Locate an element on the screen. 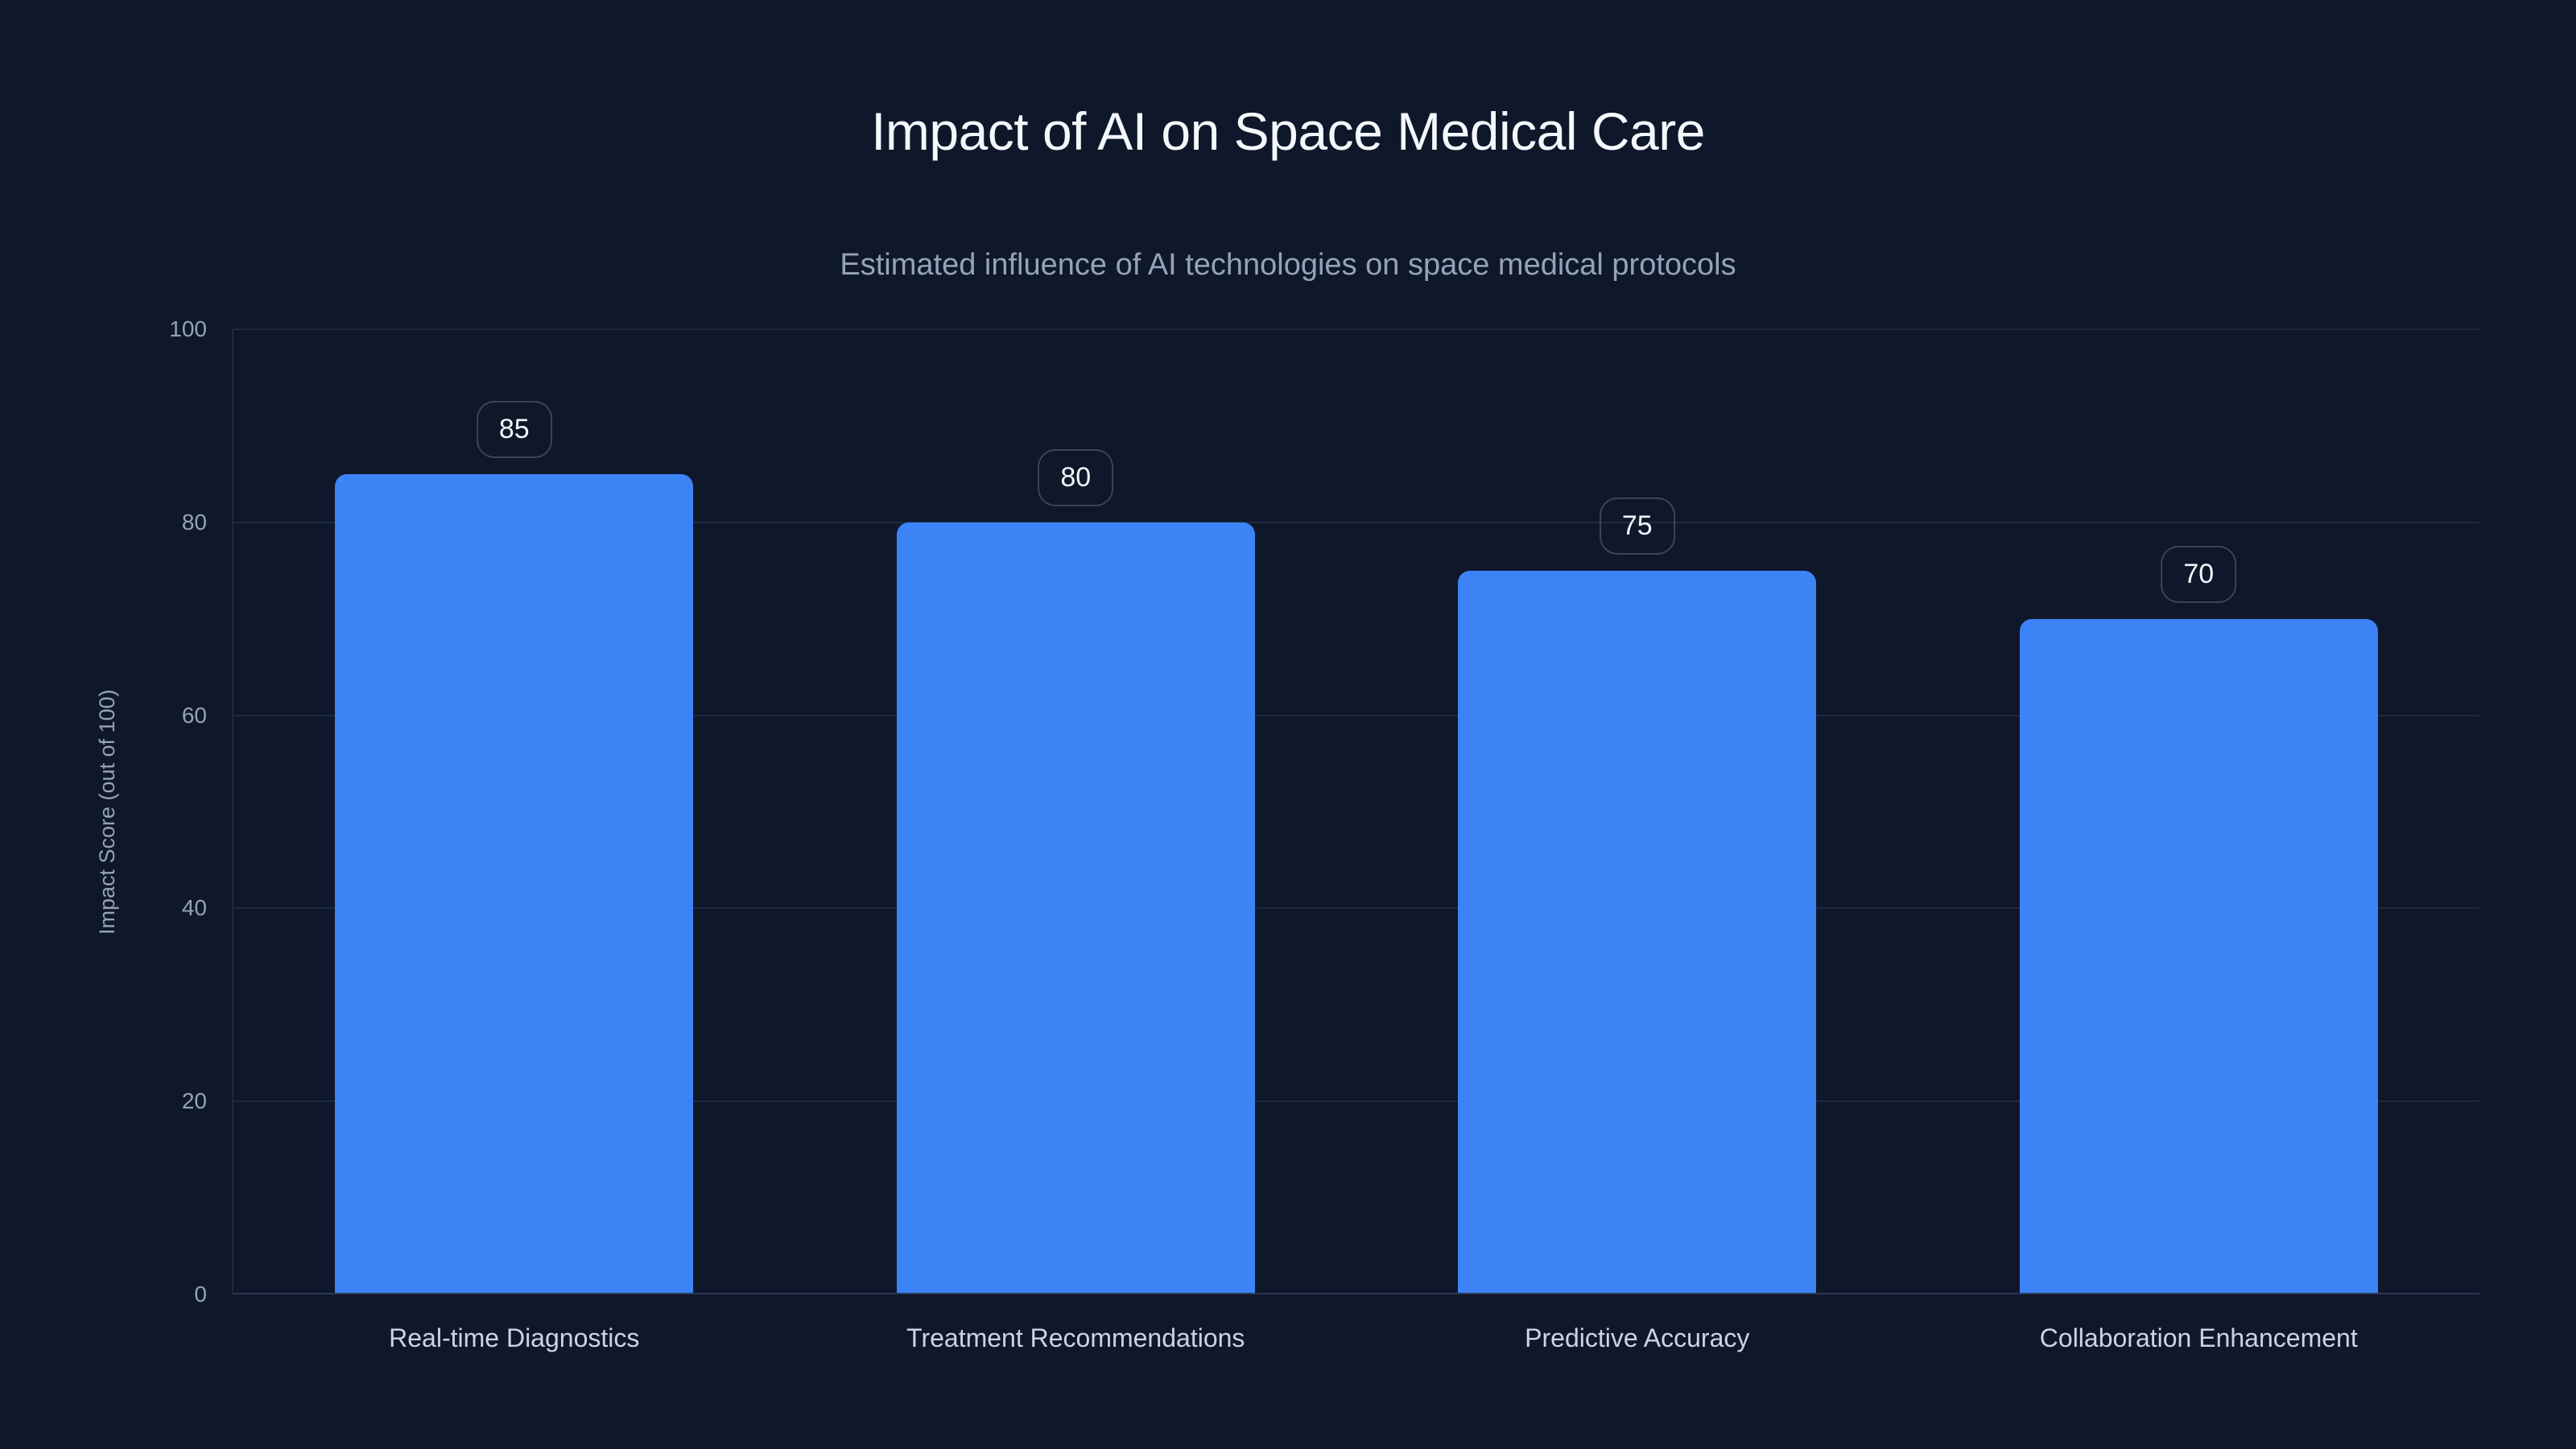 The image size is (2576, 1449). y-tick-label-20: 20 is located at coordinates (194, 1101).